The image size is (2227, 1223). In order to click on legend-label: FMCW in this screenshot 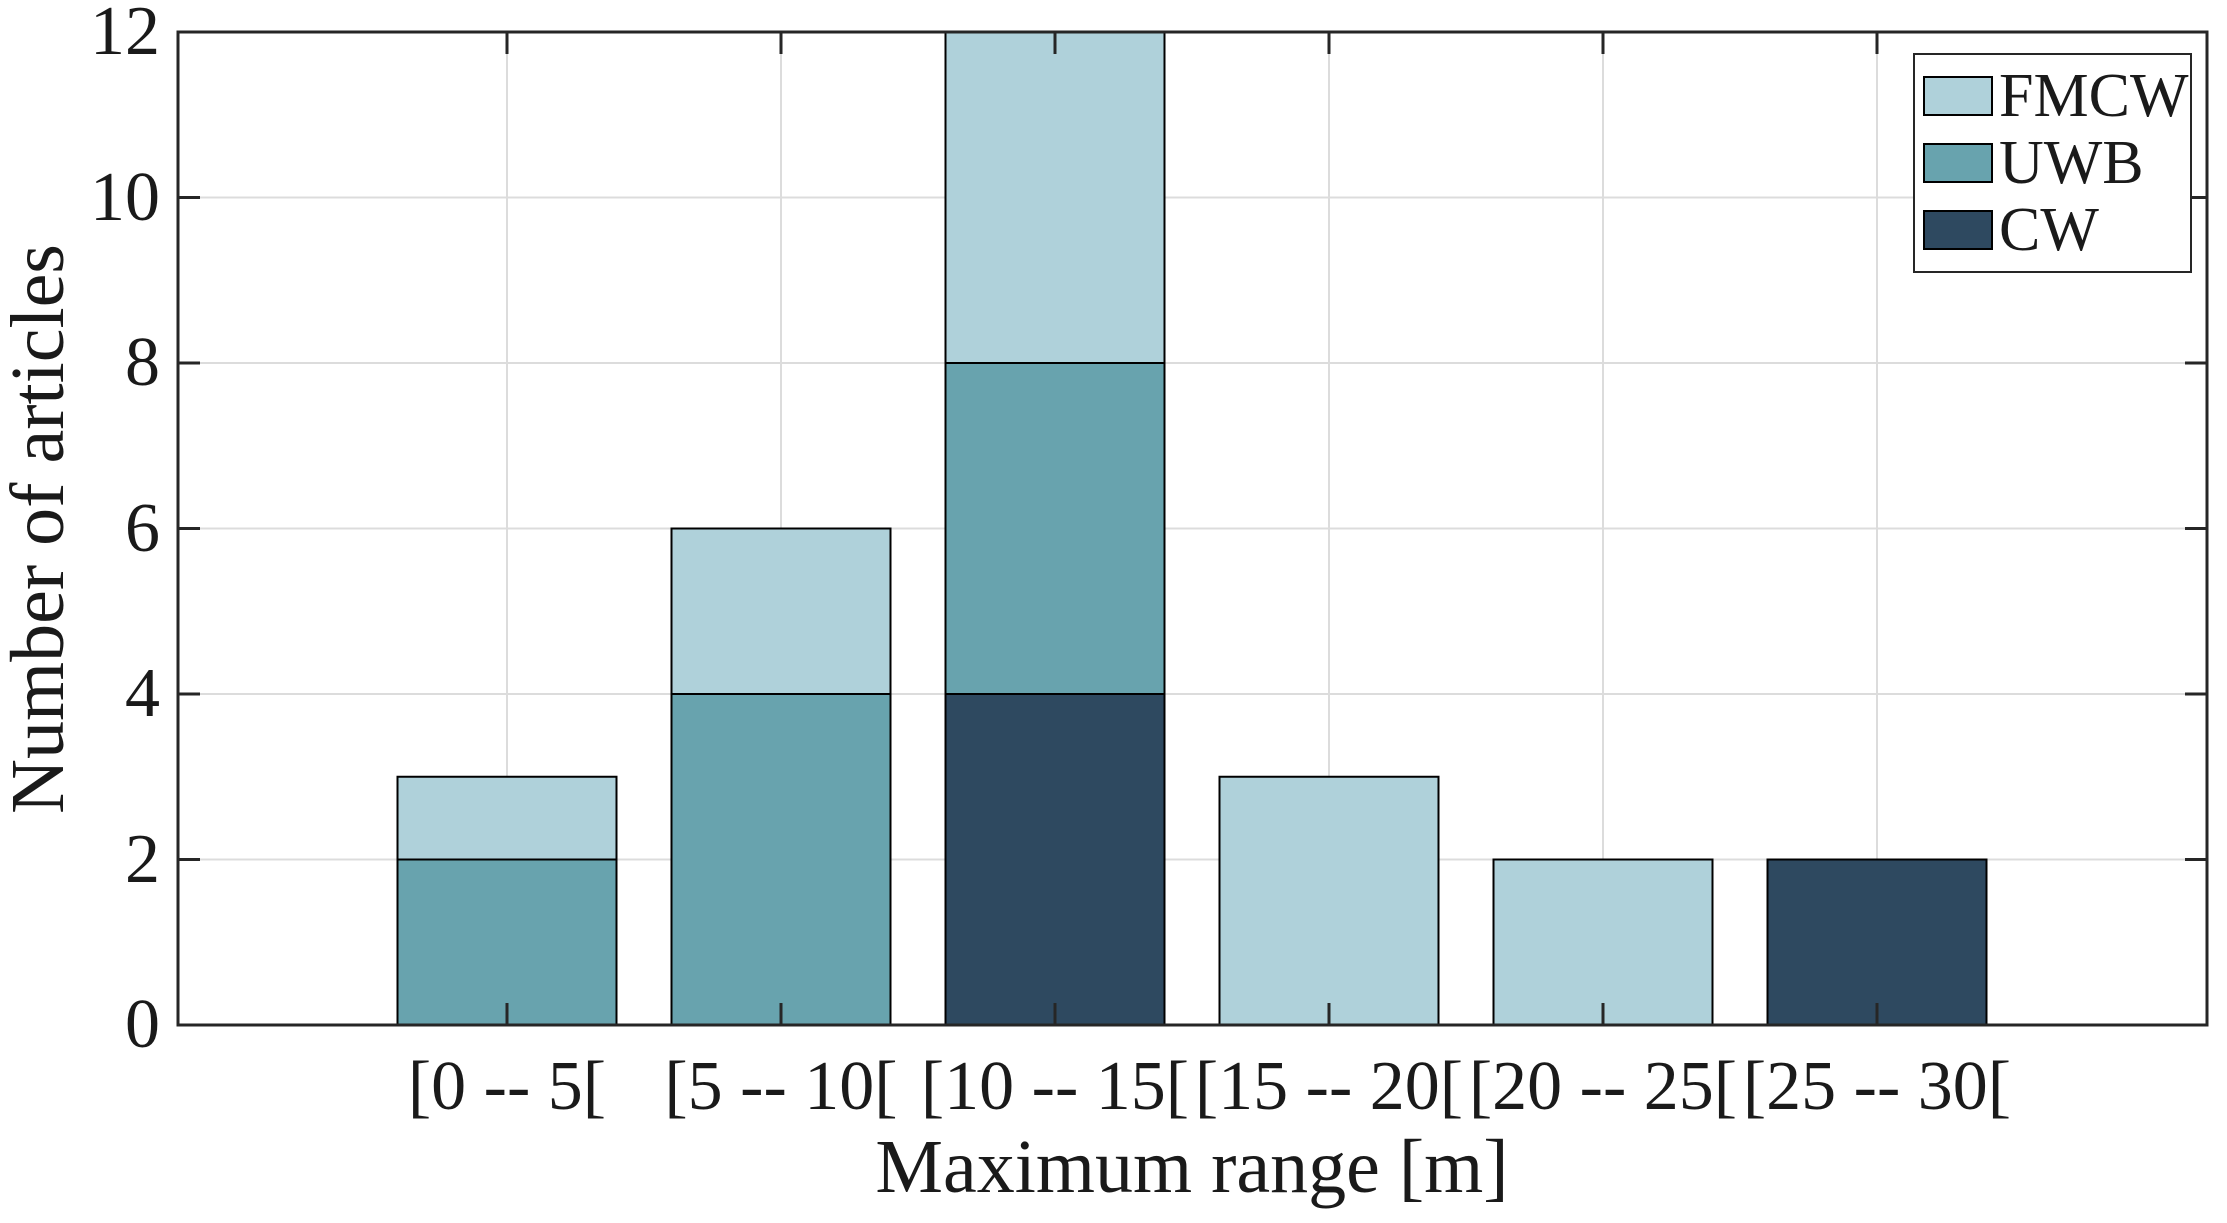, I will do `click(2094, 96)`.